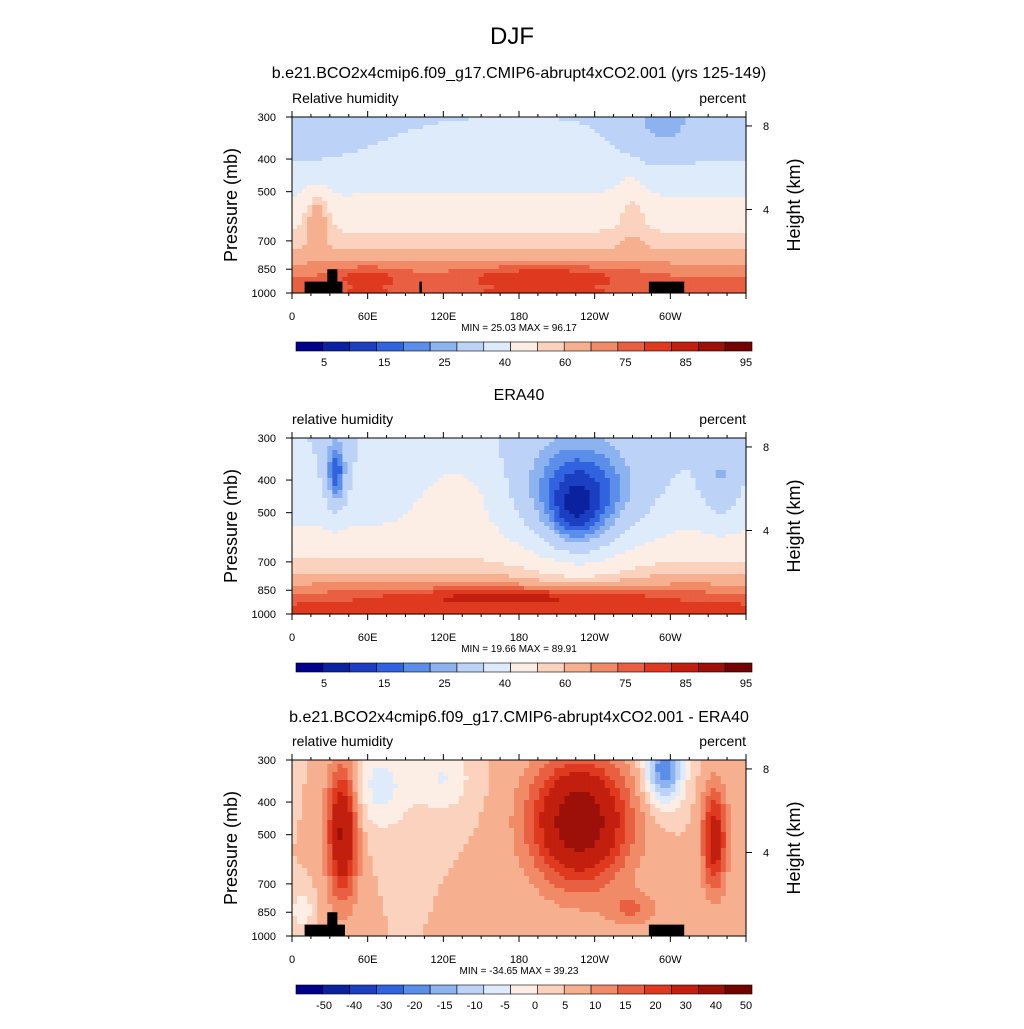 This screenshot has width=1024, height=1029. I want to click on terrain-block, so click(666, 287).